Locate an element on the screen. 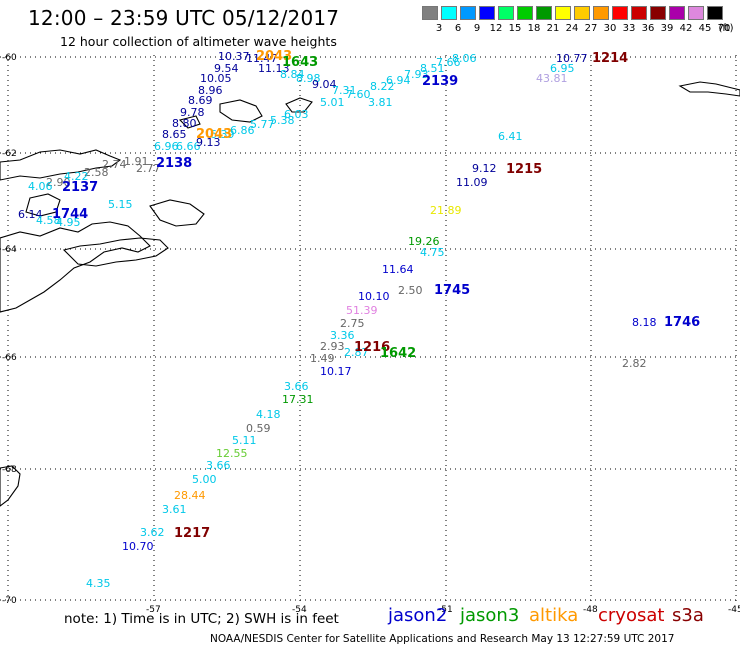 This screenshot has width=740, height=650. longitude-label: -57 is located at coordinates (153, 610).